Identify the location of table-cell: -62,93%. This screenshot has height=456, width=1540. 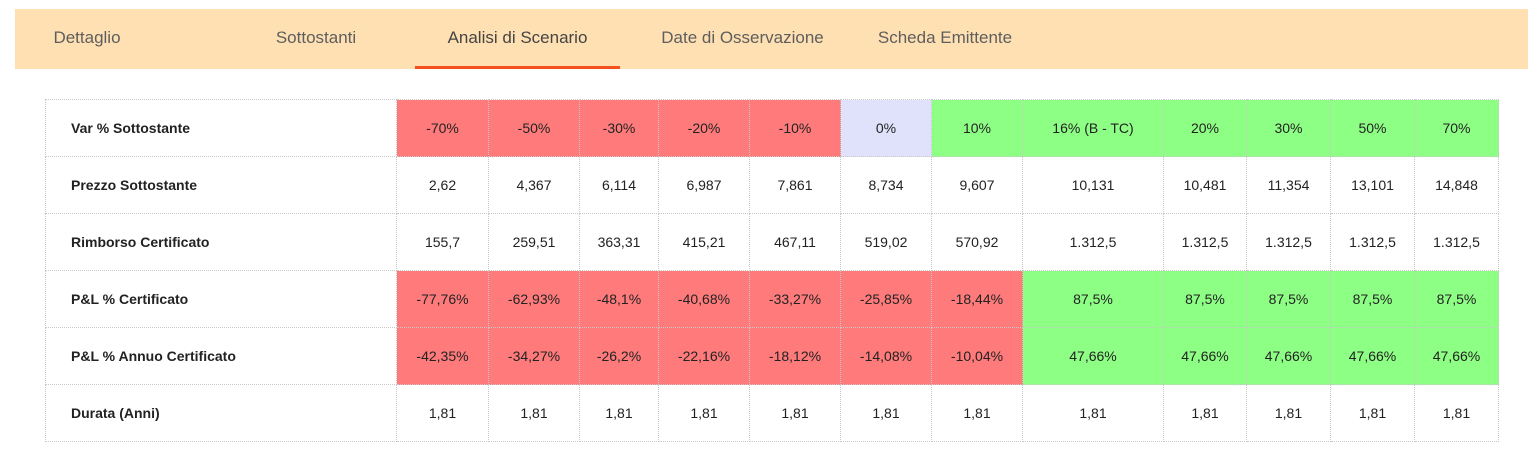
(534, 299).